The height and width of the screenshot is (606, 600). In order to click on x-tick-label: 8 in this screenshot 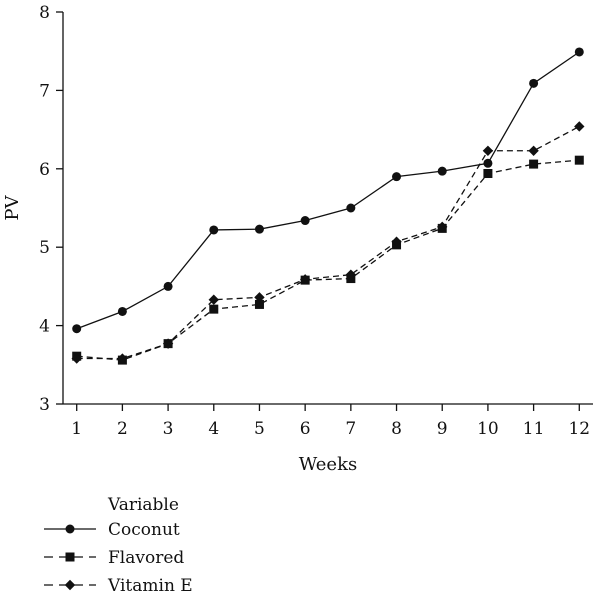, I will do `click(396, 429)`.